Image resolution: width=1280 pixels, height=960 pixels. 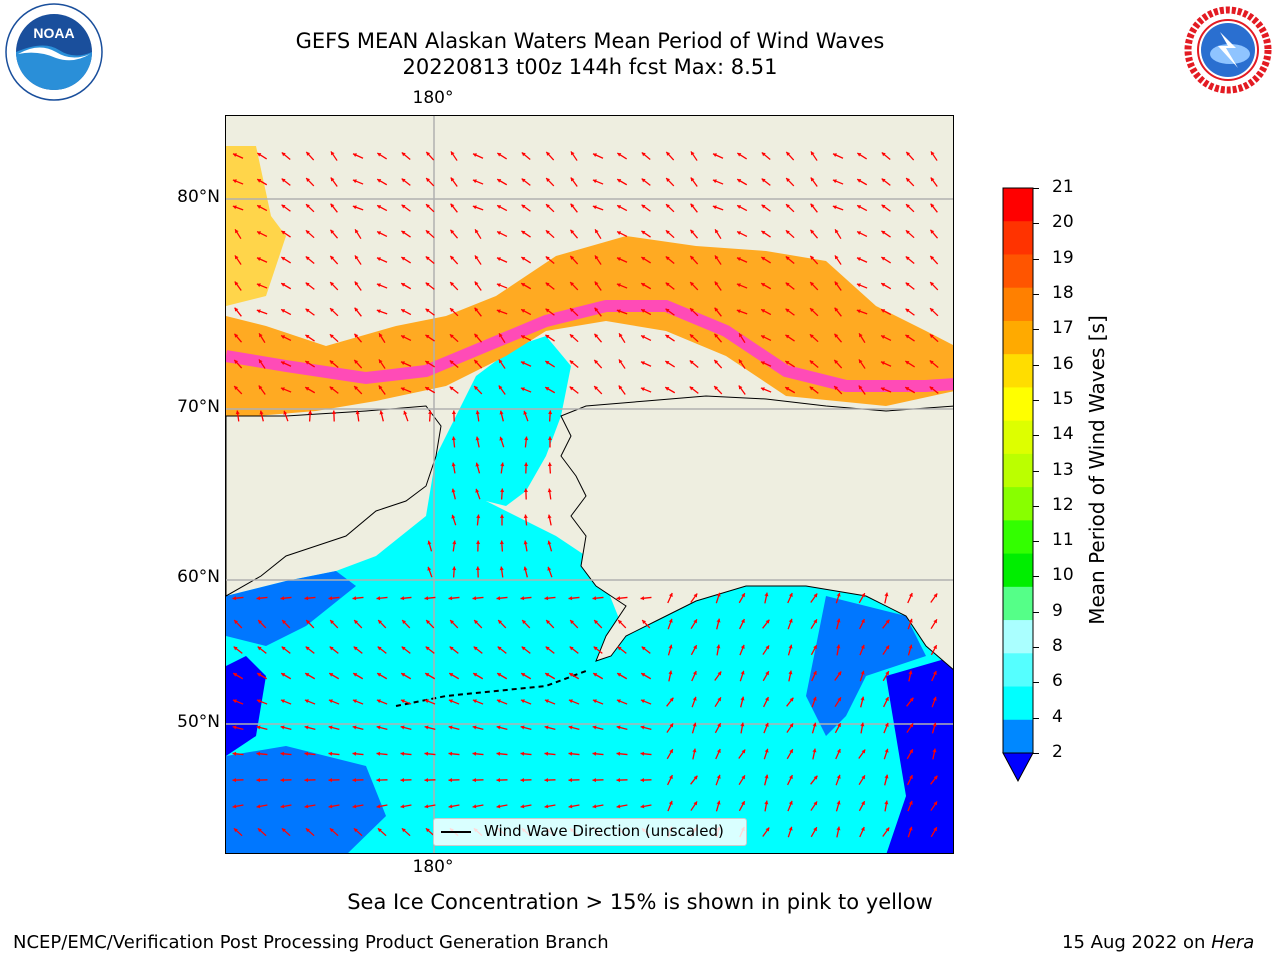 What do you see at coordinates (1063, 434) in the screenshot?
I see `colorbar-tick-label: 14` at bounding box center [1063, 434].